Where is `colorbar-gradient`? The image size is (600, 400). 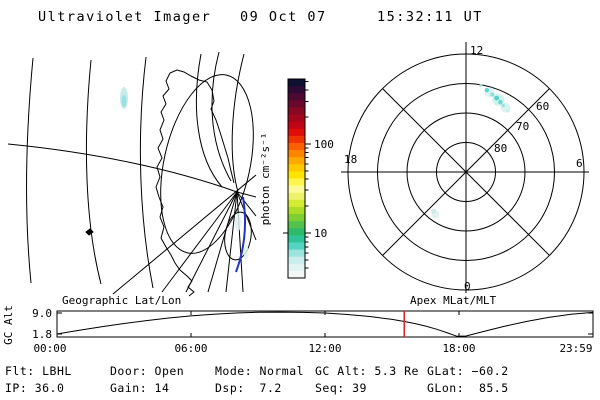
colorbar-gradient is located at coordinates (296, 179).